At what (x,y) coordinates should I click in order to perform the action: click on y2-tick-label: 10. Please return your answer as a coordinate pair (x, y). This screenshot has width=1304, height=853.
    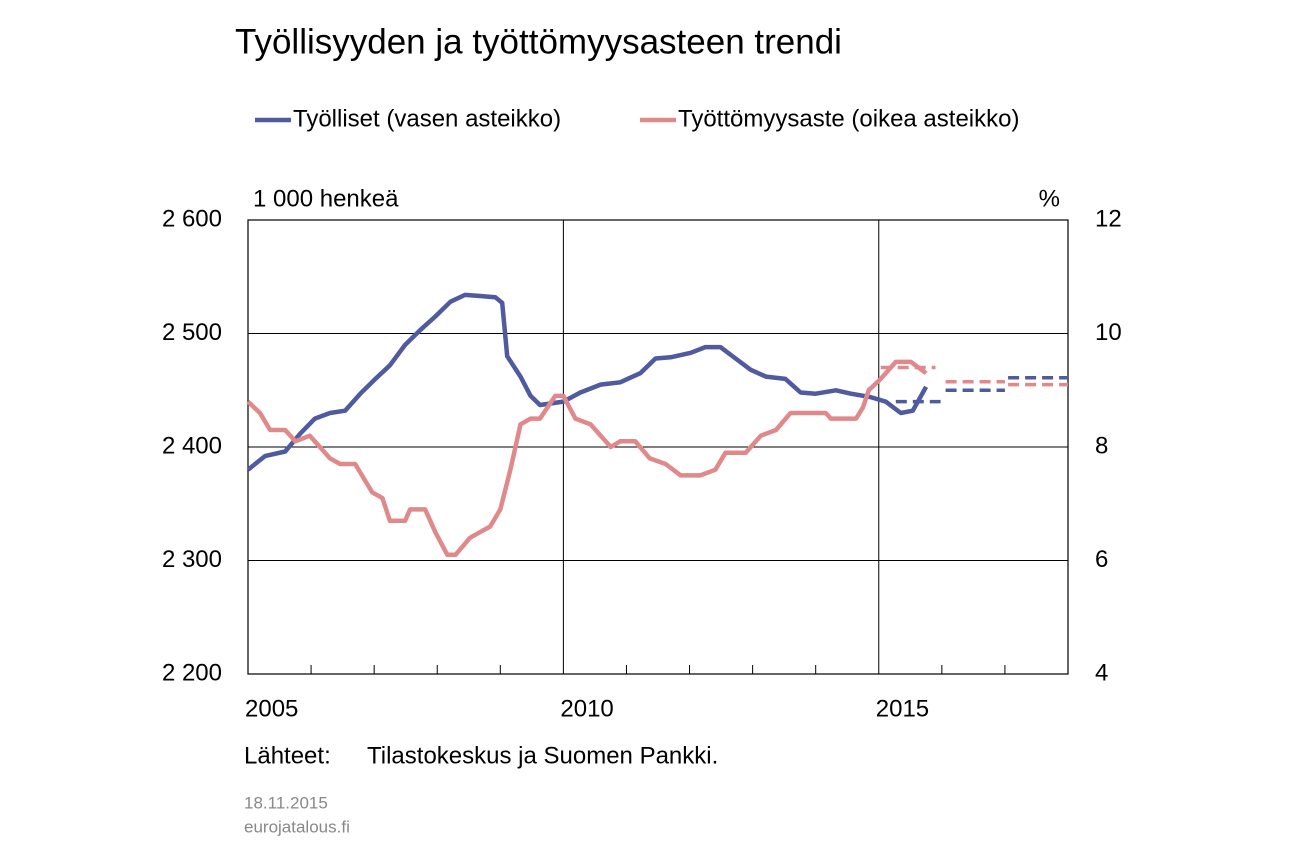
    Looking at the image, I should click on (1108, 332).